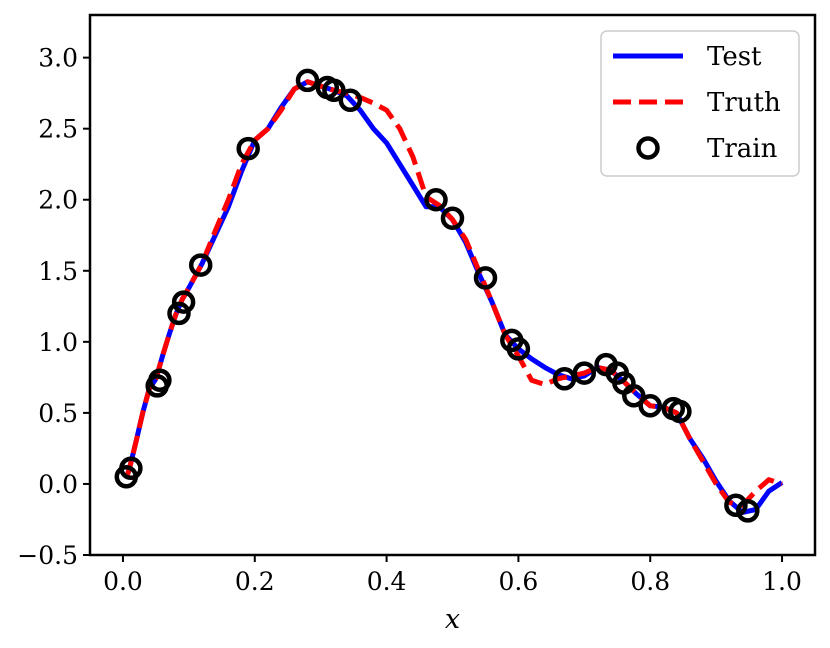 The image size is (830, 648). I want to click on y-tick-label: 0.0, so click(58, 484).